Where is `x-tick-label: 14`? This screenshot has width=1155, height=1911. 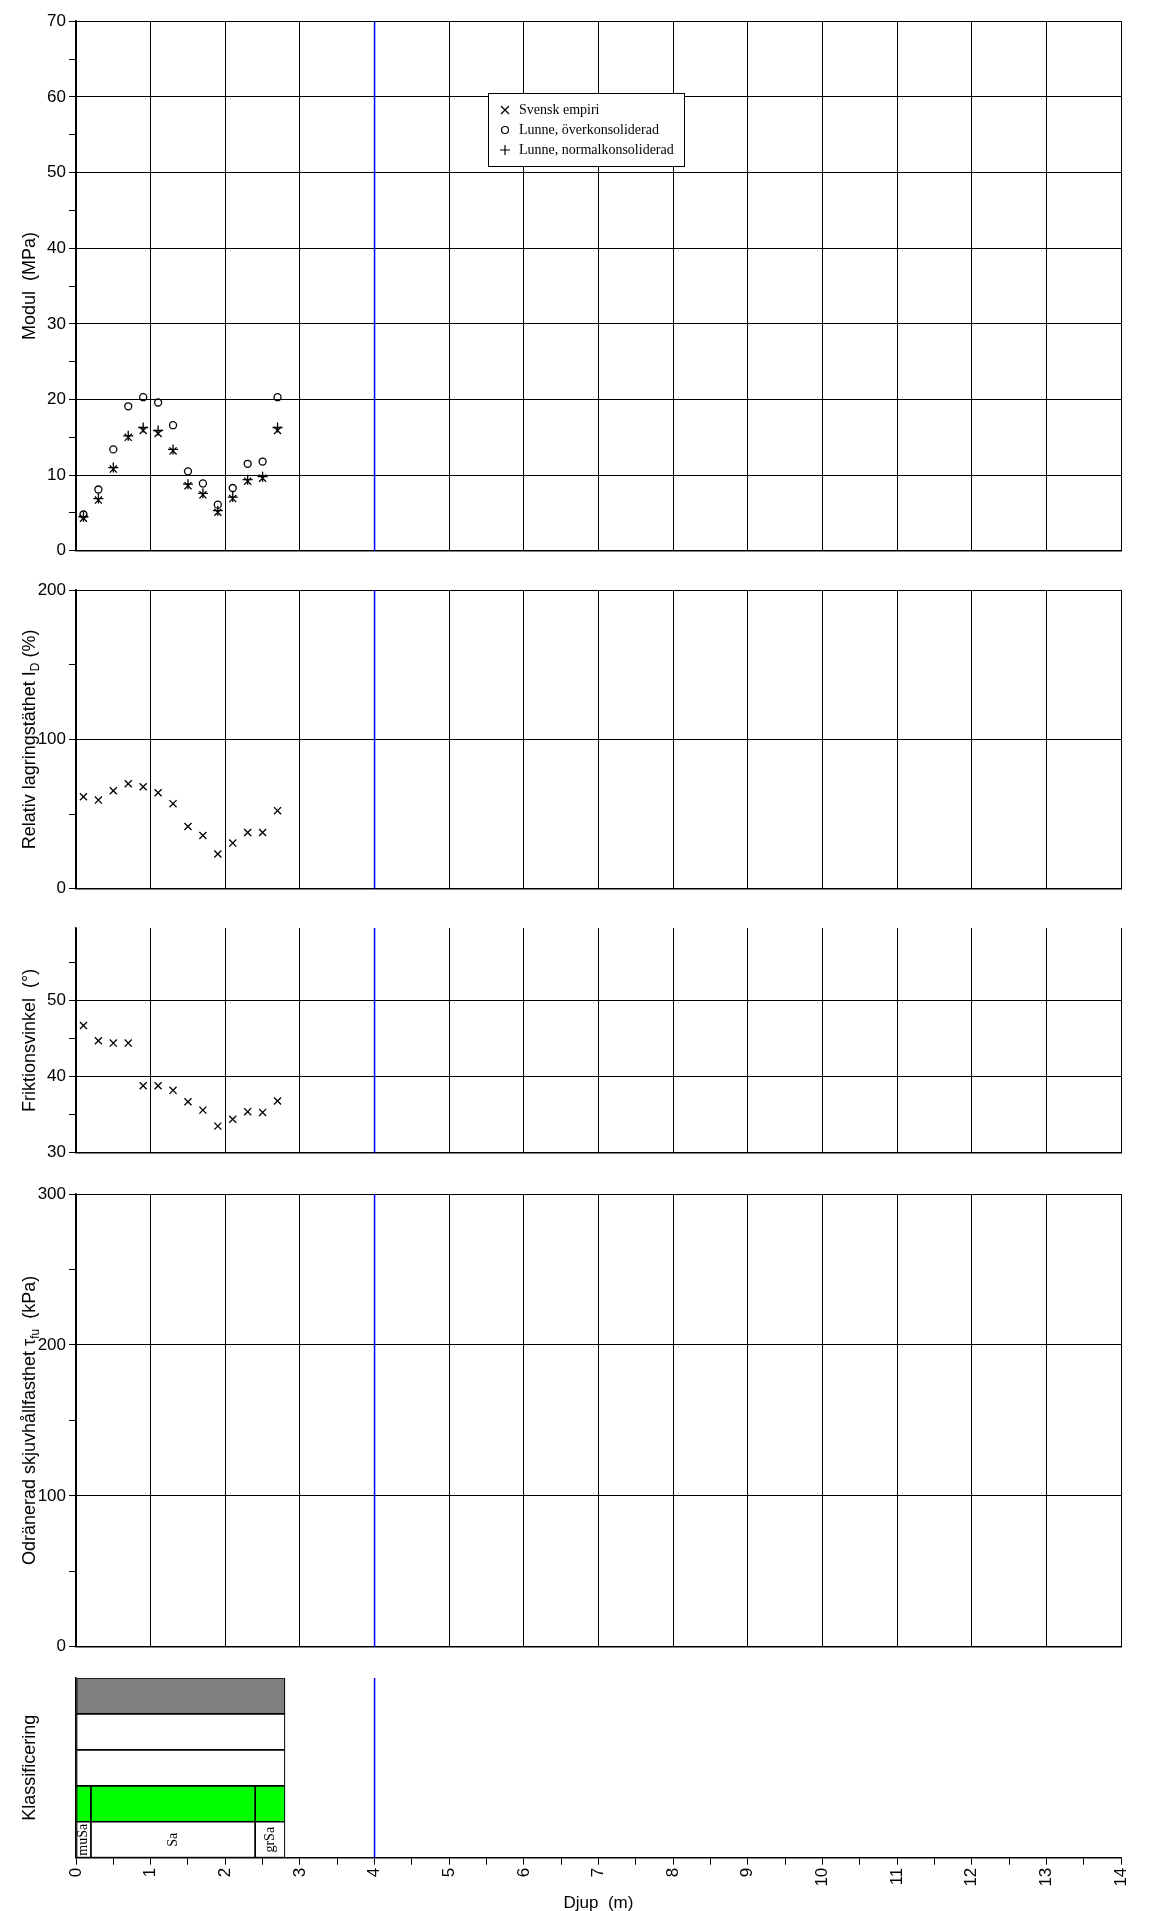 x-tick-label: 14 is located at coordinates (1120, 1877).